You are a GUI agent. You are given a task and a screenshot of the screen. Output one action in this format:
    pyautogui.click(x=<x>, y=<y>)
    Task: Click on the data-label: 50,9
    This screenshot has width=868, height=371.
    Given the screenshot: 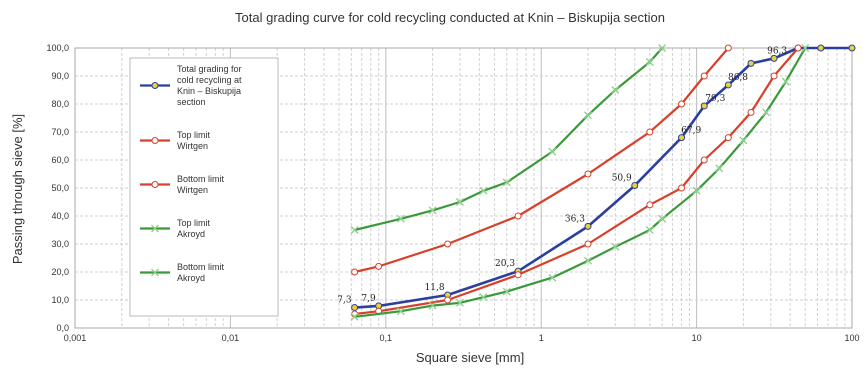 What is the action you would take?
    pyautogui.click(x=622, y=178)
    